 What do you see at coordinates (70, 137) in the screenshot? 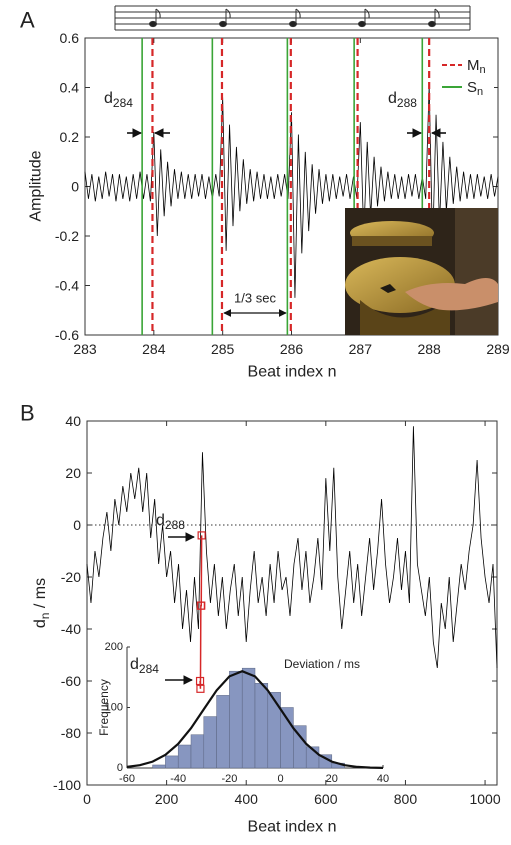
I see `y-tick-label: 0.2` at bounding box center [70, 137].